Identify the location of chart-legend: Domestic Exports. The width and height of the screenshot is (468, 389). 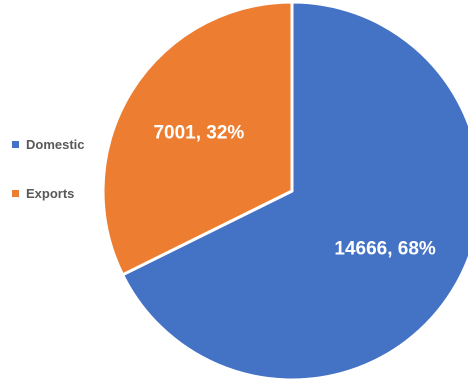
(48, 183).